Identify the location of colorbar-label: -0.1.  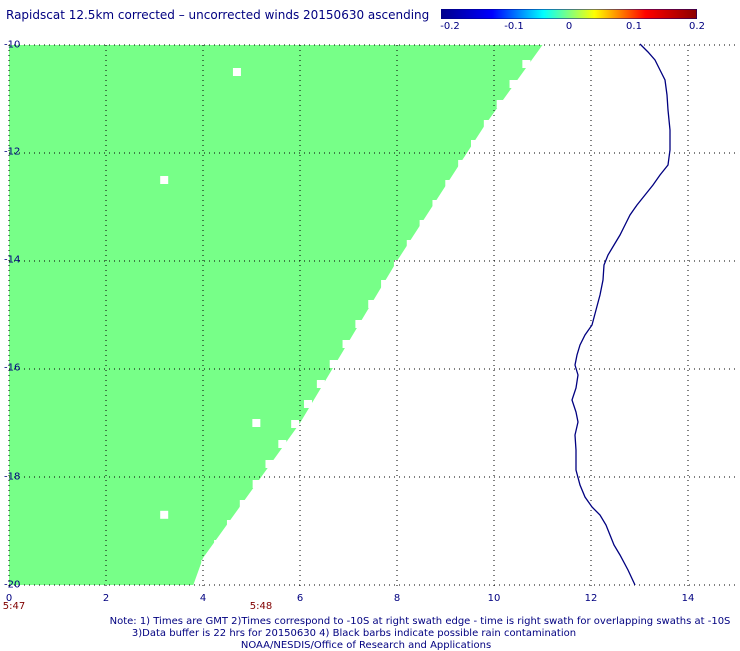
(514, 26).